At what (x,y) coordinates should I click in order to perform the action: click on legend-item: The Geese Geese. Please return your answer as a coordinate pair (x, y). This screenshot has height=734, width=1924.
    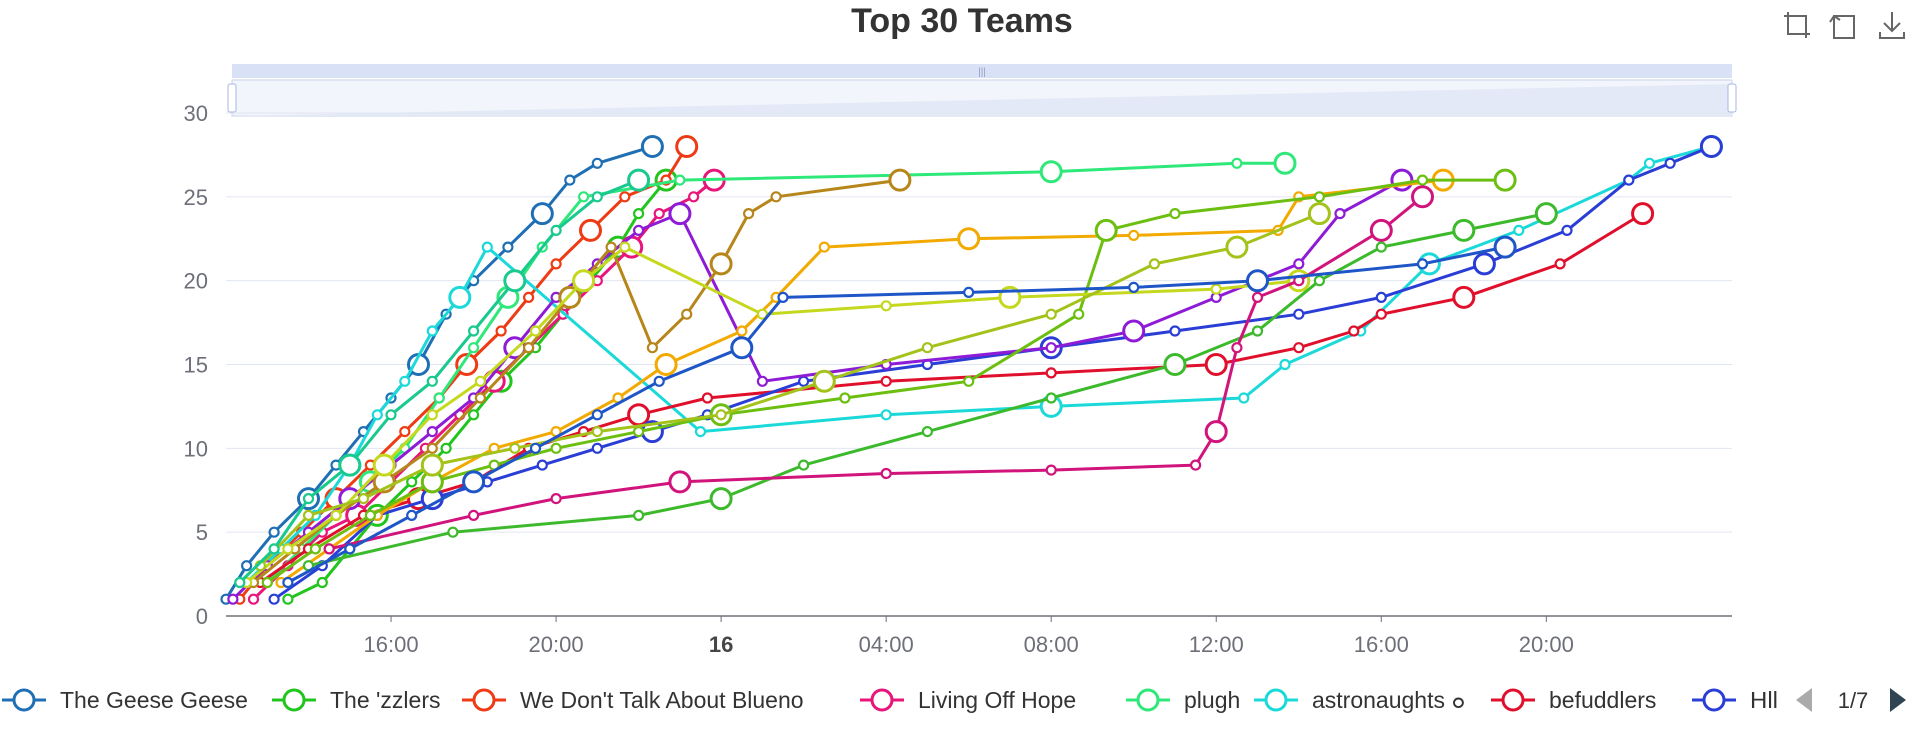
    Looking at the image, I should click on (125, 700).